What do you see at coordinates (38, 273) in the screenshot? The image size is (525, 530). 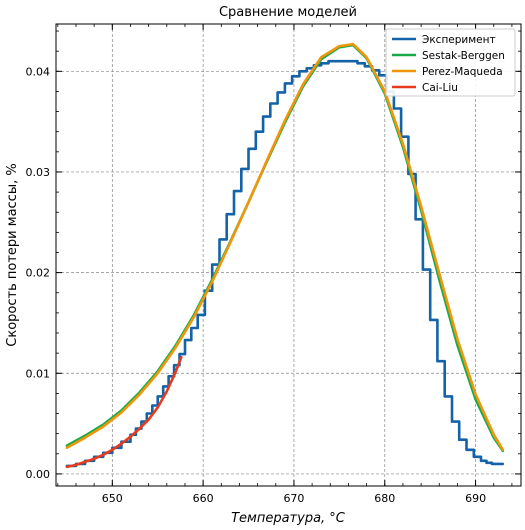 I see `y-tick-label: 0.02` at bounding box center [38, 273].